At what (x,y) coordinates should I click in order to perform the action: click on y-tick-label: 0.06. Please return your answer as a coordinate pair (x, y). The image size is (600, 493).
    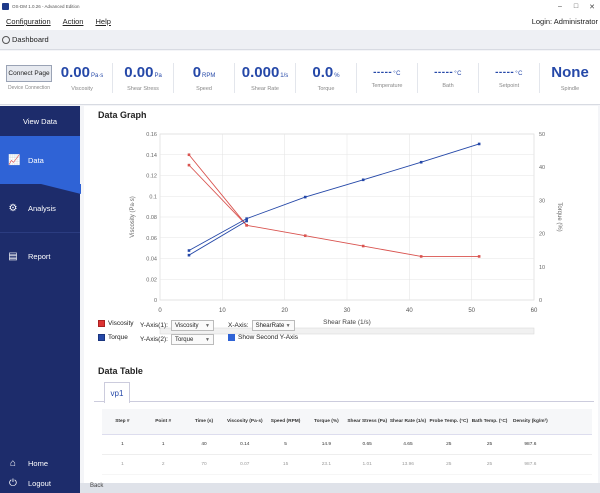
    Looking at the image, I should click on (151, 239).